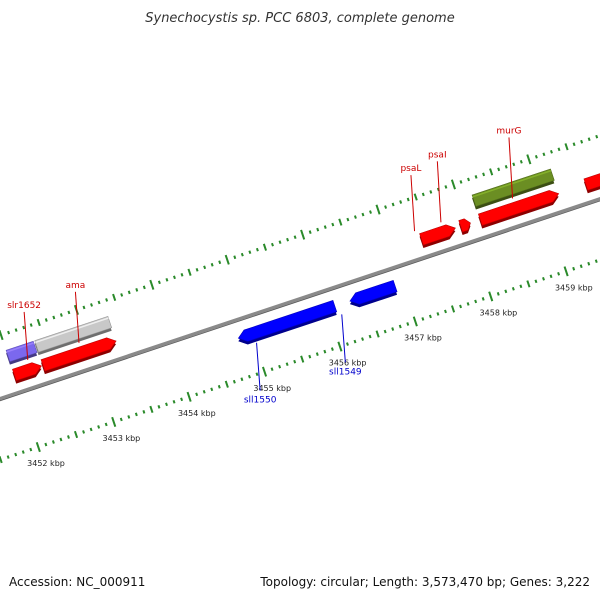  I want to click on tick-label: 3459 kbp, so click(574, 287).